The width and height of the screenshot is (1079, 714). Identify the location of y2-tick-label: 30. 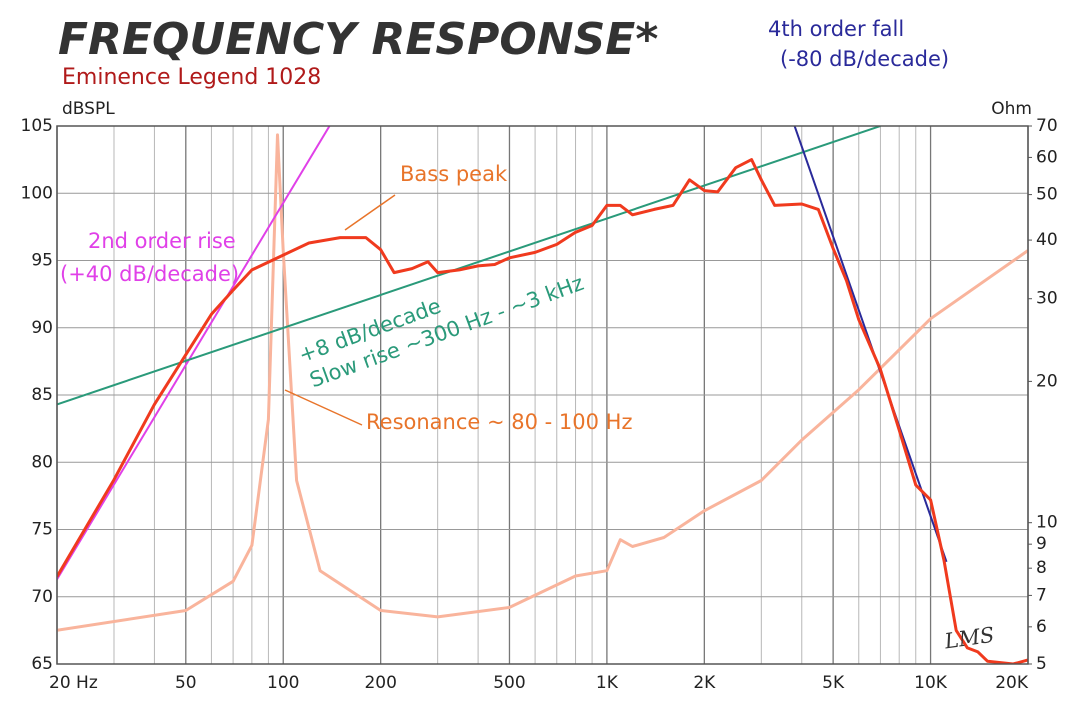
(1047, 299).